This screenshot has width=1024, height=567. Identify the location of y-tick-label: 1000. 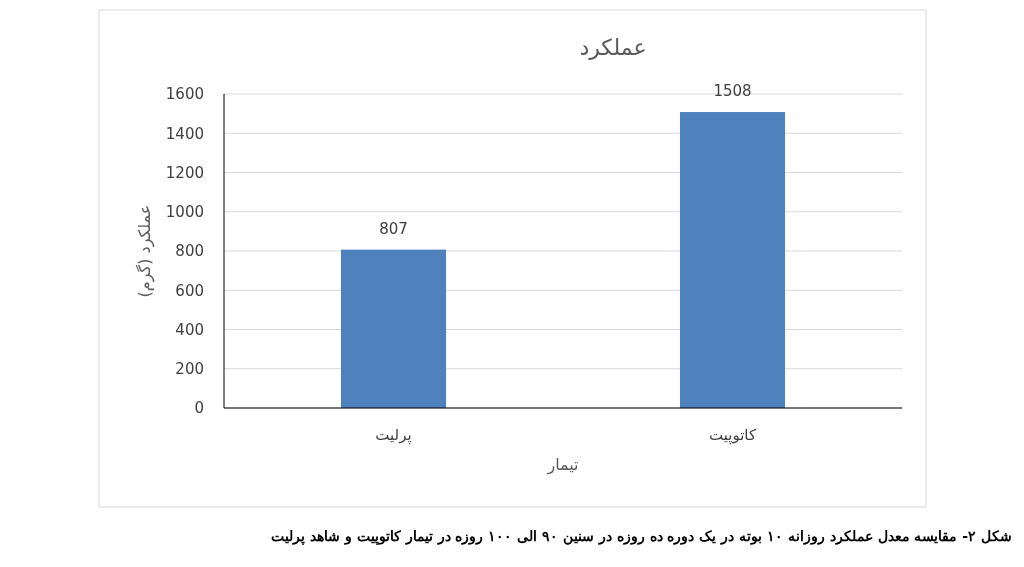
(184, 212).